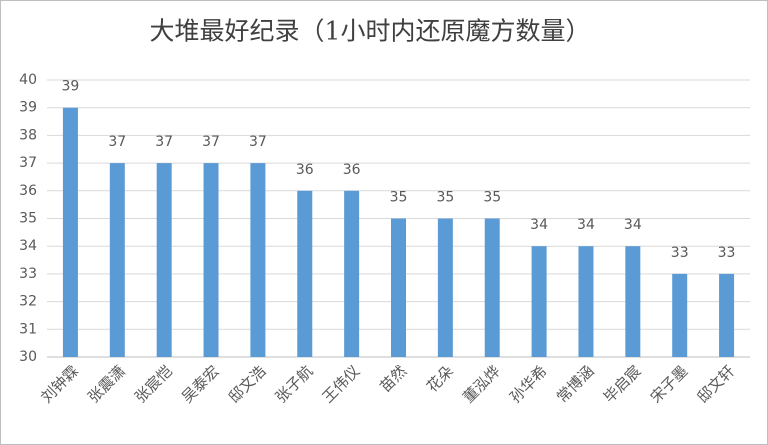 This screenshot has width=768, height=445. What do you see at coordinates (28, 302) in the screenshot?
I see `y-tick-label: 32` at bounding box center [28, 302].